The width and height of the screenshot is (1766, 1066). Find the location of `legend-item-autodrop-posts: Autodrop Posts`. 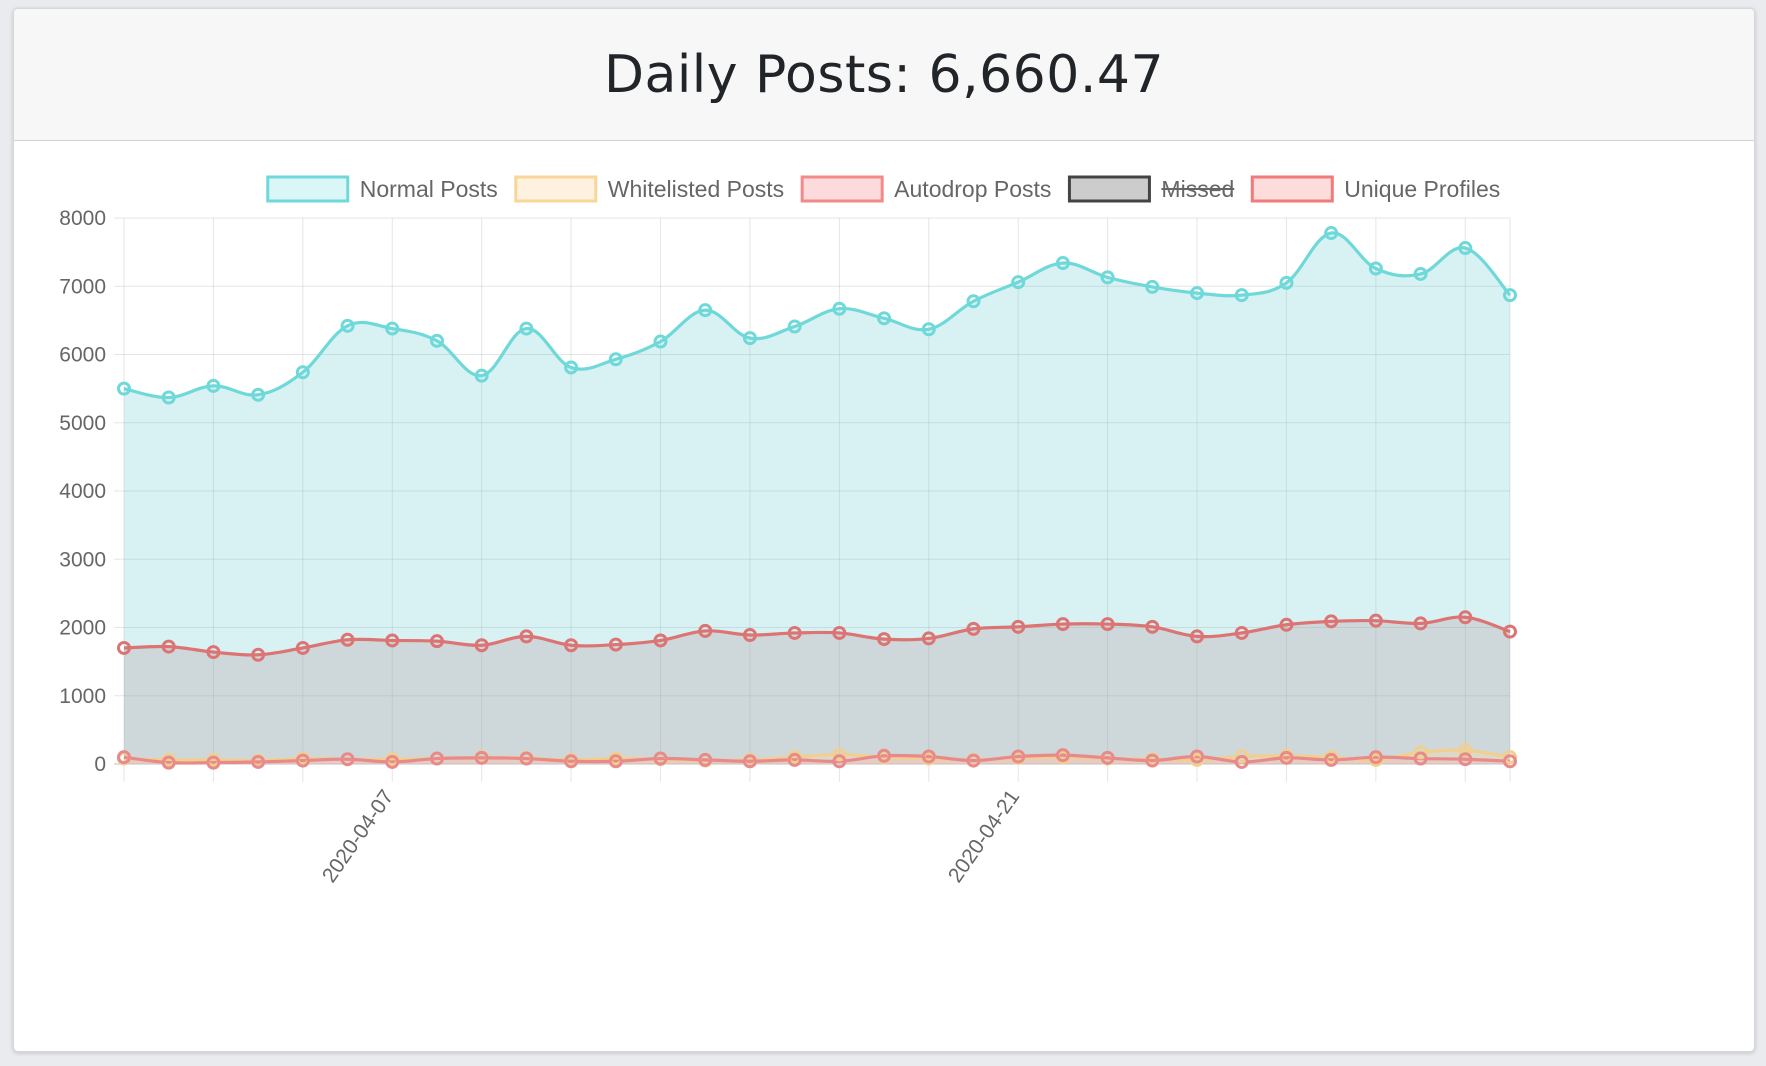

legend-item-autodrop-posts: Autodrop Posts is located at coordinates (925, 189).